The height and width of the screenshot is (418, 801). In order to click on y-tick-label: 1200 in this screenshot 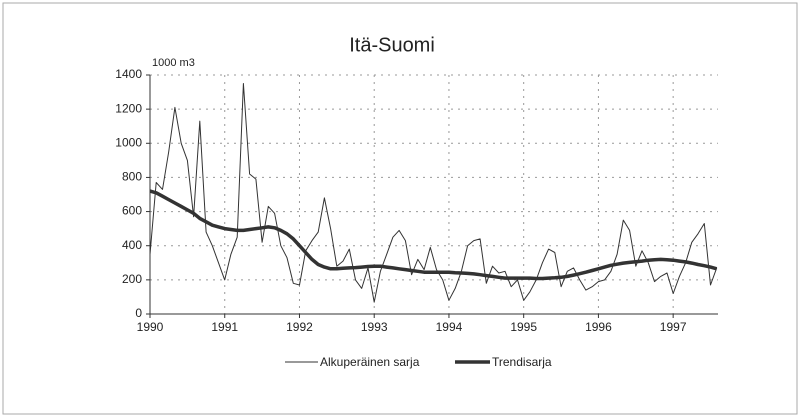, I will do `click(128, 108)`.